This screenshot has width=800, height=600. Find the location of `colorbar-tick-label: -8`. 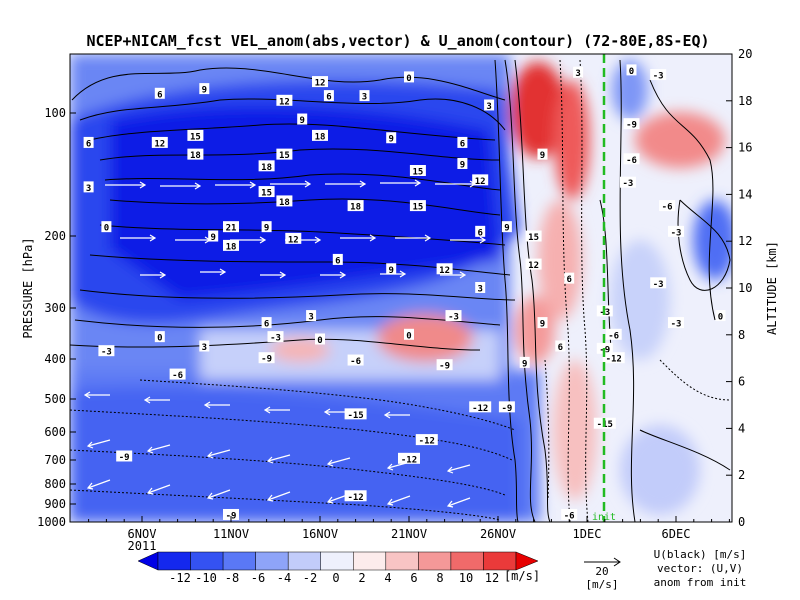

colorbar-tick-label: -8 is located at coordinates (232, 578).